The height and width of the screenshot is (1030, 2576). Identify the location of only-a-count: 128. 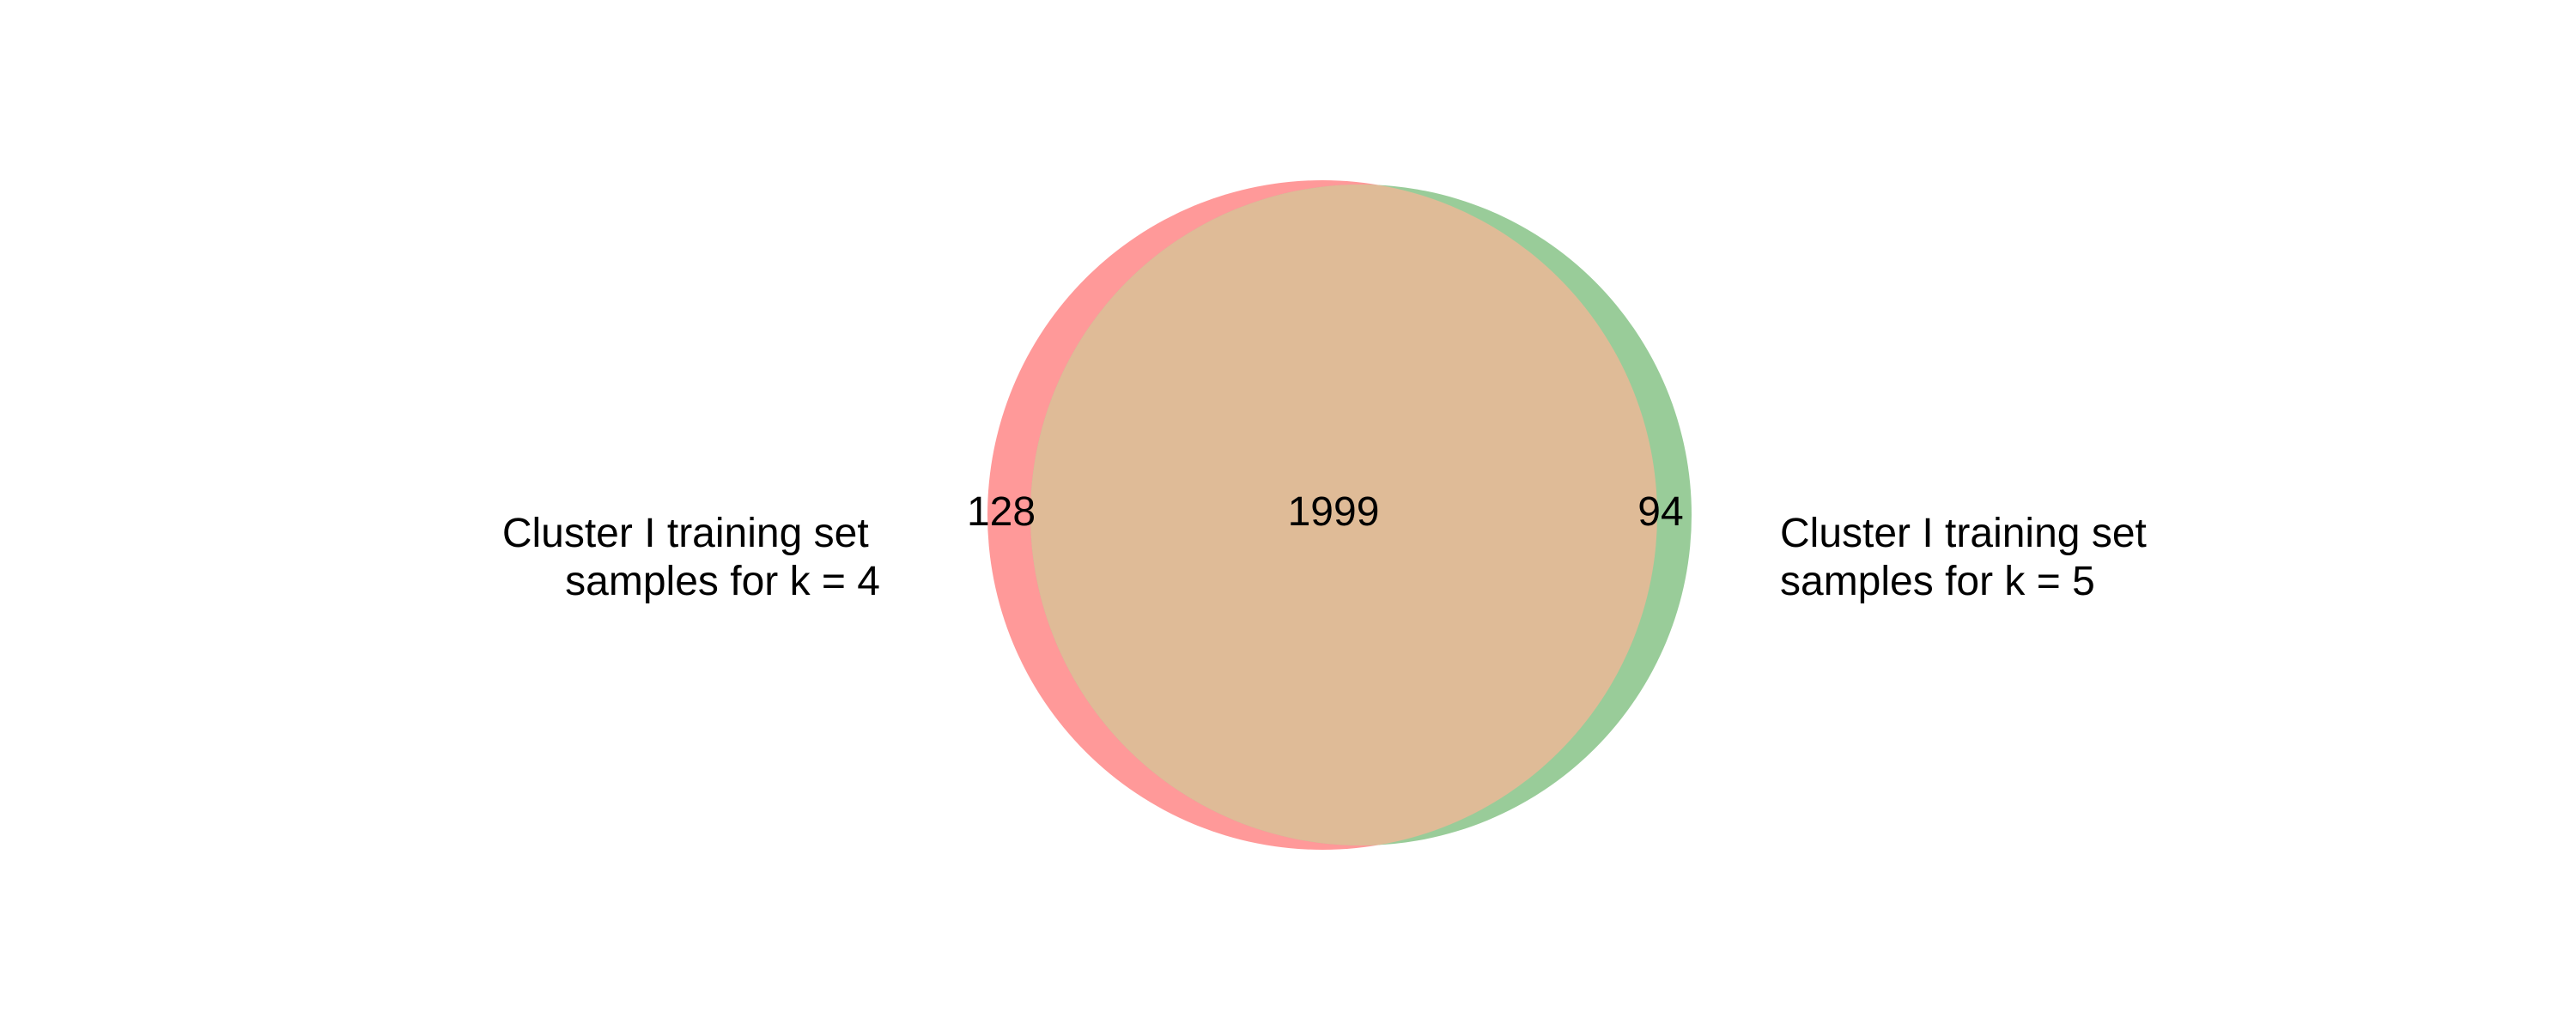
(1002, 512).